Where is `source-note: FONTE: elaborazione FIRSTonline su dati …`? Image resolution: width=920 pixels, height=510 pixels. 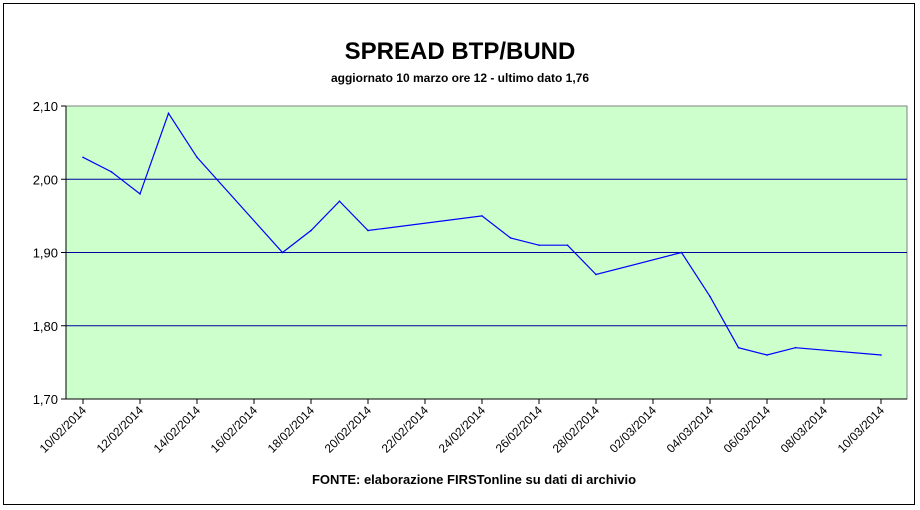
source-note: FONTE: elaborazione FIRSTonline su dati … is located at coordinates (474, 479).